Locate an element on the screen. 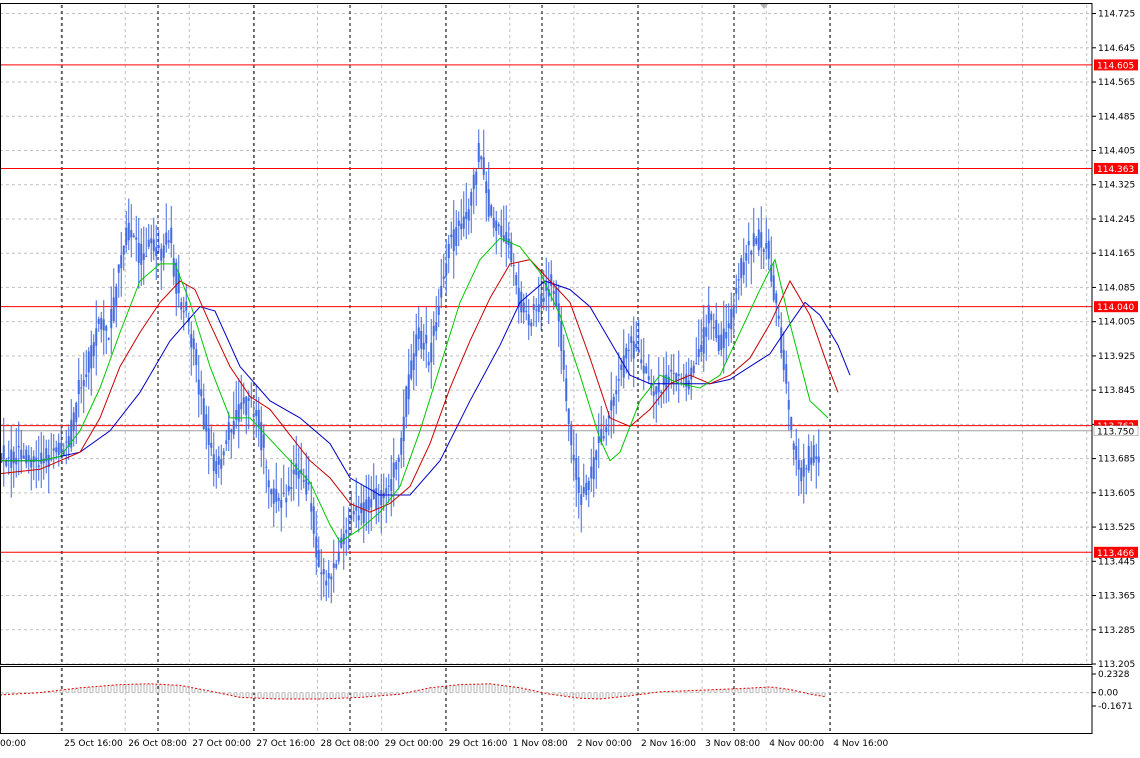 The width and height of the screenshot is (1140, 758). level-price-tag-text: 114.605 is located at coordinates (1115, 66).